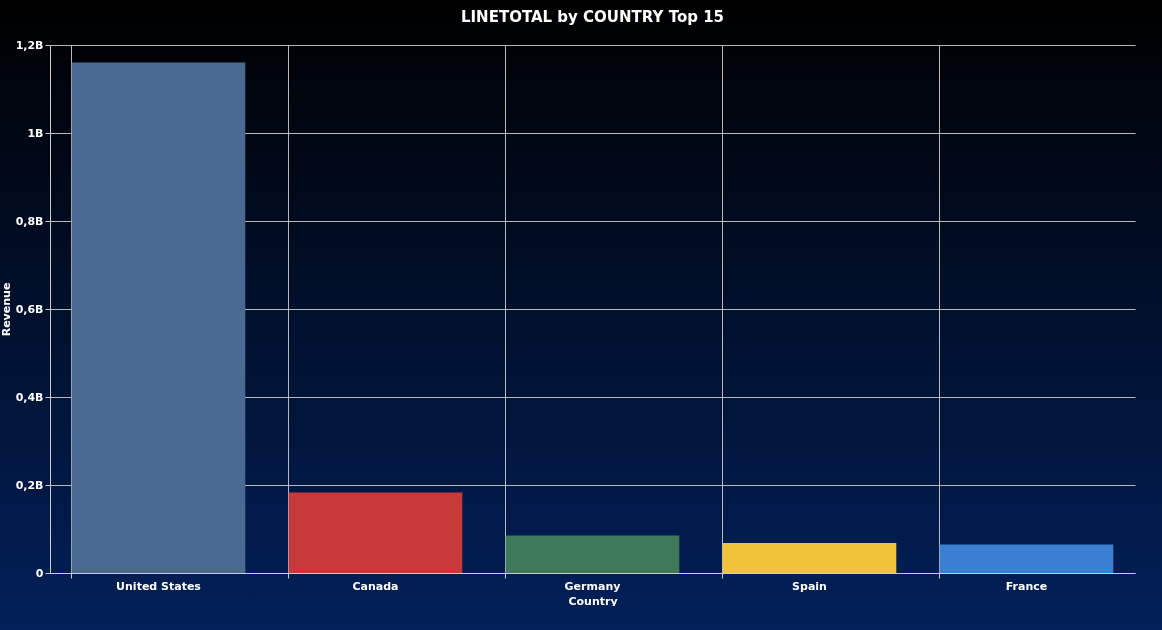 The image size is (1162, 630). I want to click on y-tick-label: 1B, so click(35, 133).